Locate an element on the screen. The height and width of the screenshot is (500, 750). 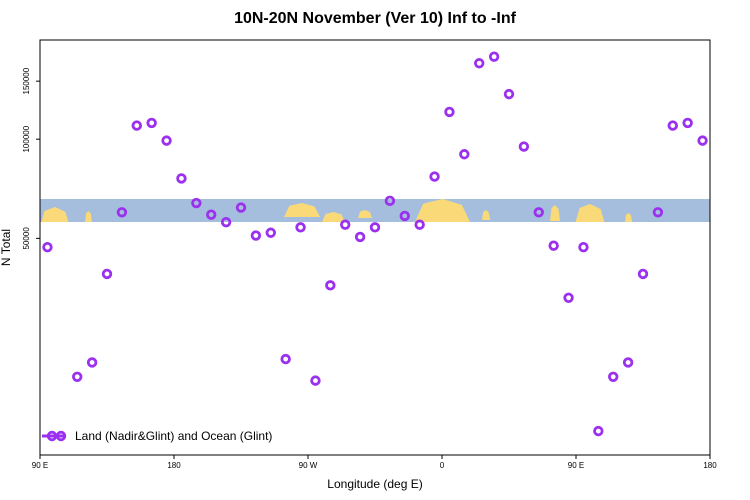
y-tick-label: 50000 is located at coordinates (26, 238).